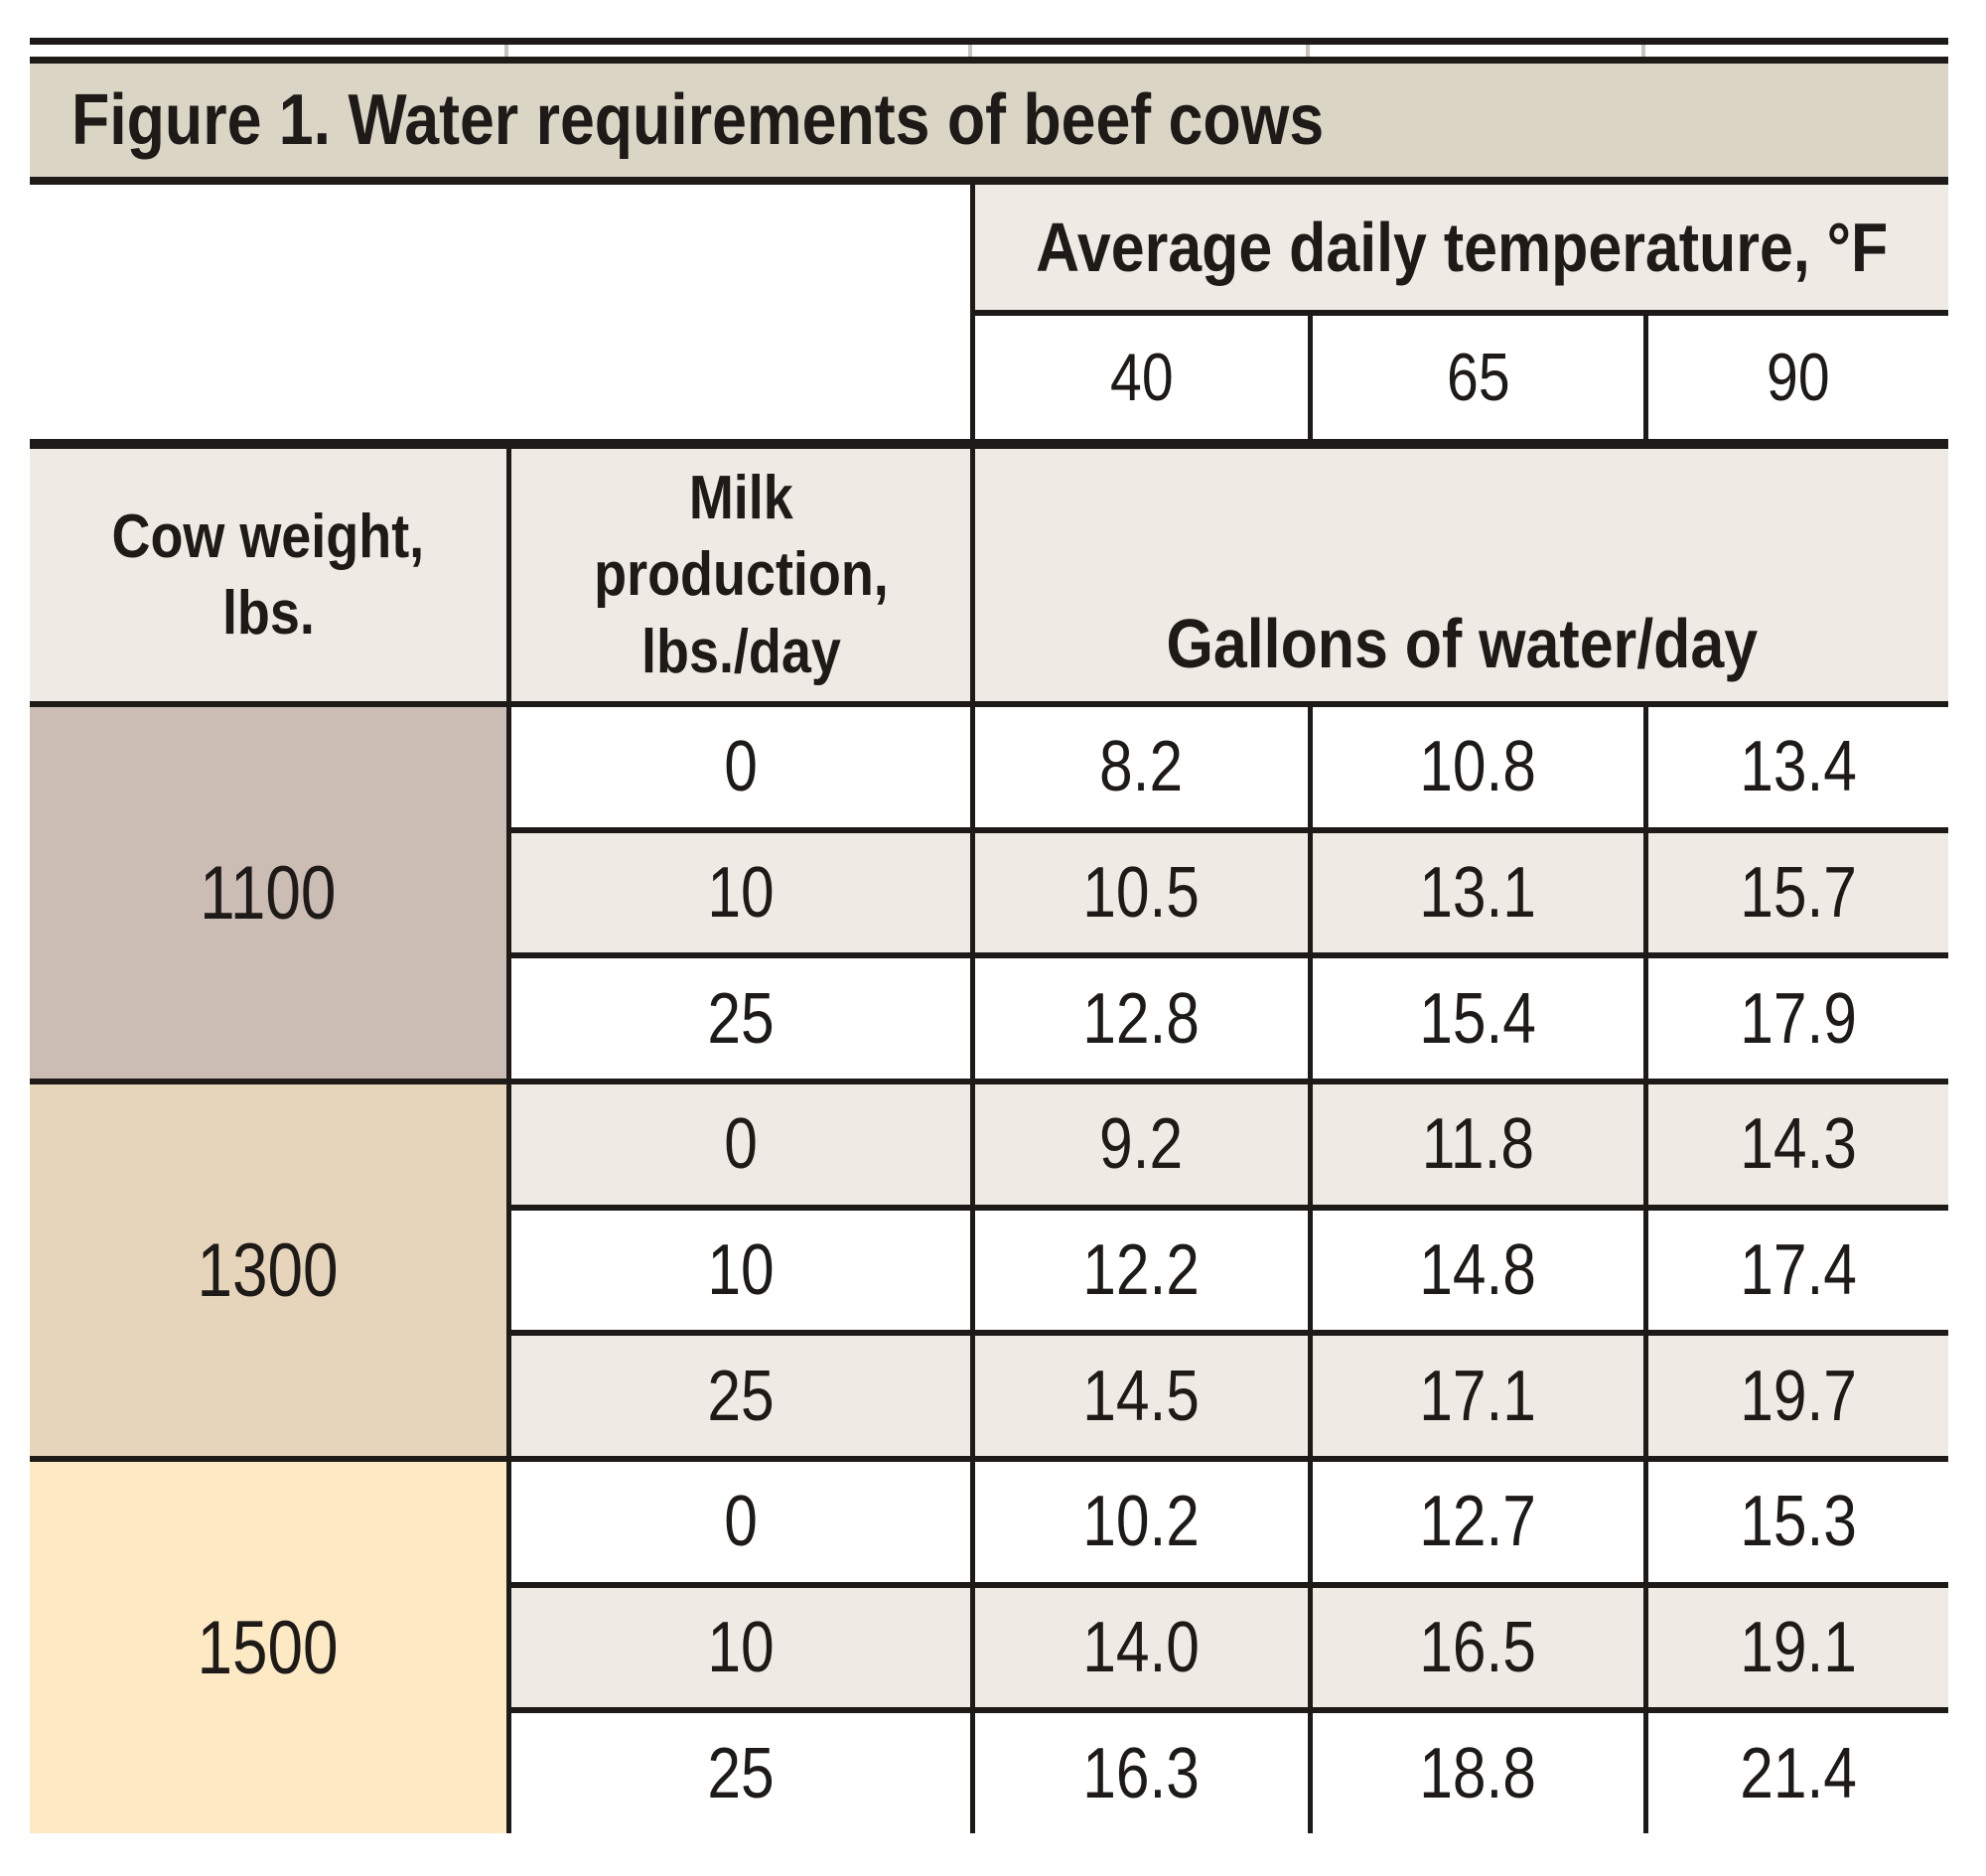 This screenshot has height=1876, width=1986. I want to click on gallons-value: 13.1, so click(1478, 893).